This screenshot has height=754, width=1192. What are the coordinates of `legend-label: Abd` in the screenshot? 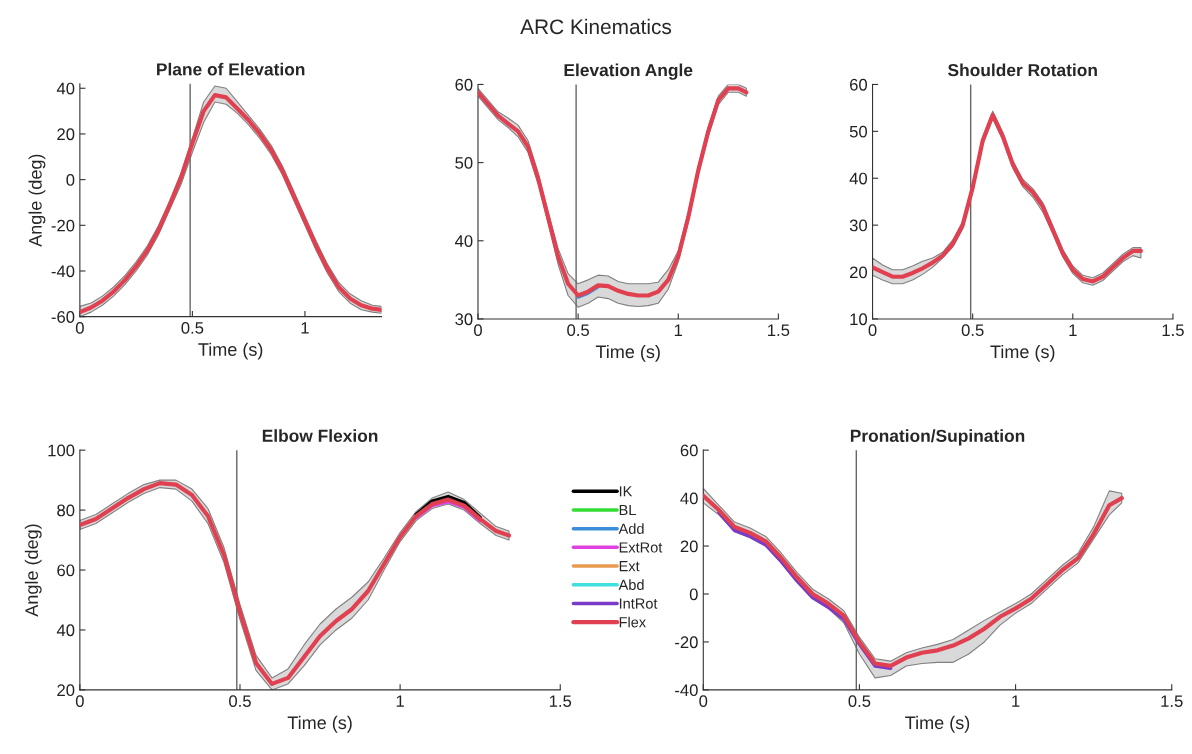 It's located at (631, 584).